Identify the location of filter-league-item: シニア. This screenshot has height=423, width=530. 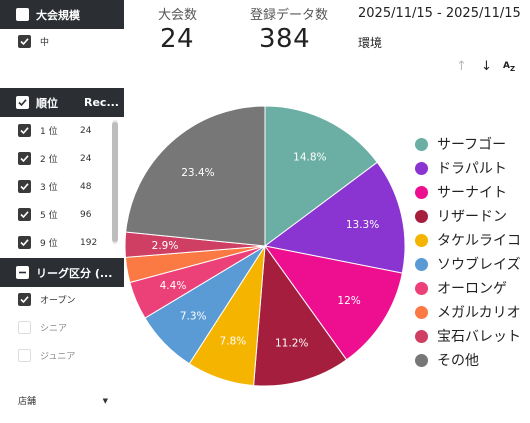
(42, 327).